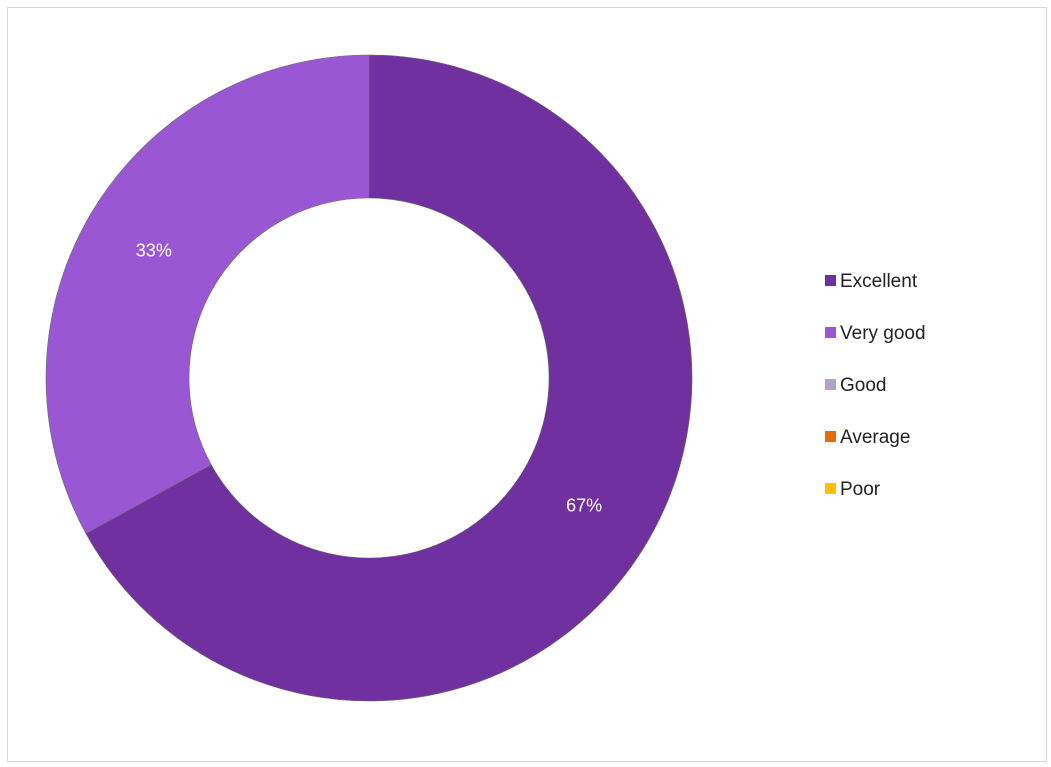 The height and width of the screenshot is (767, 1051). Describe the element at coordinates (830, 384) in the screenshot. I see `legend-swatch-good` at that location.